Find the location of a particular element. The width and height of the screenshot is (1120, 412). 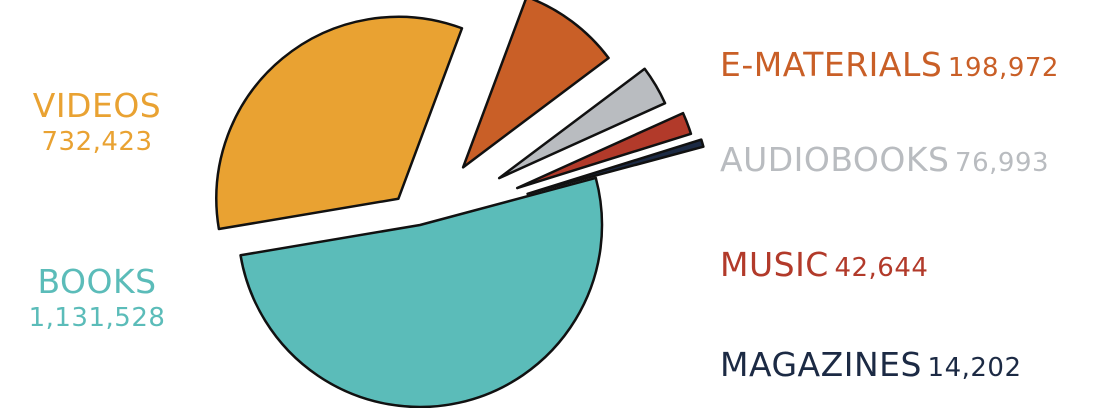

pie-slice-videos is located at coordinates (339, 123).